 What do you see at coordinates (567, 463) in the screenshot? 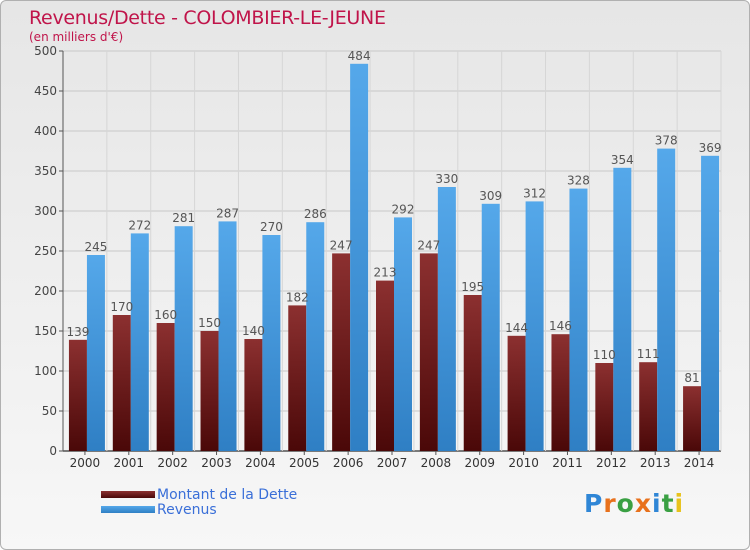
I see `x-tick-label: 2011` at bounding box center [567, 463].